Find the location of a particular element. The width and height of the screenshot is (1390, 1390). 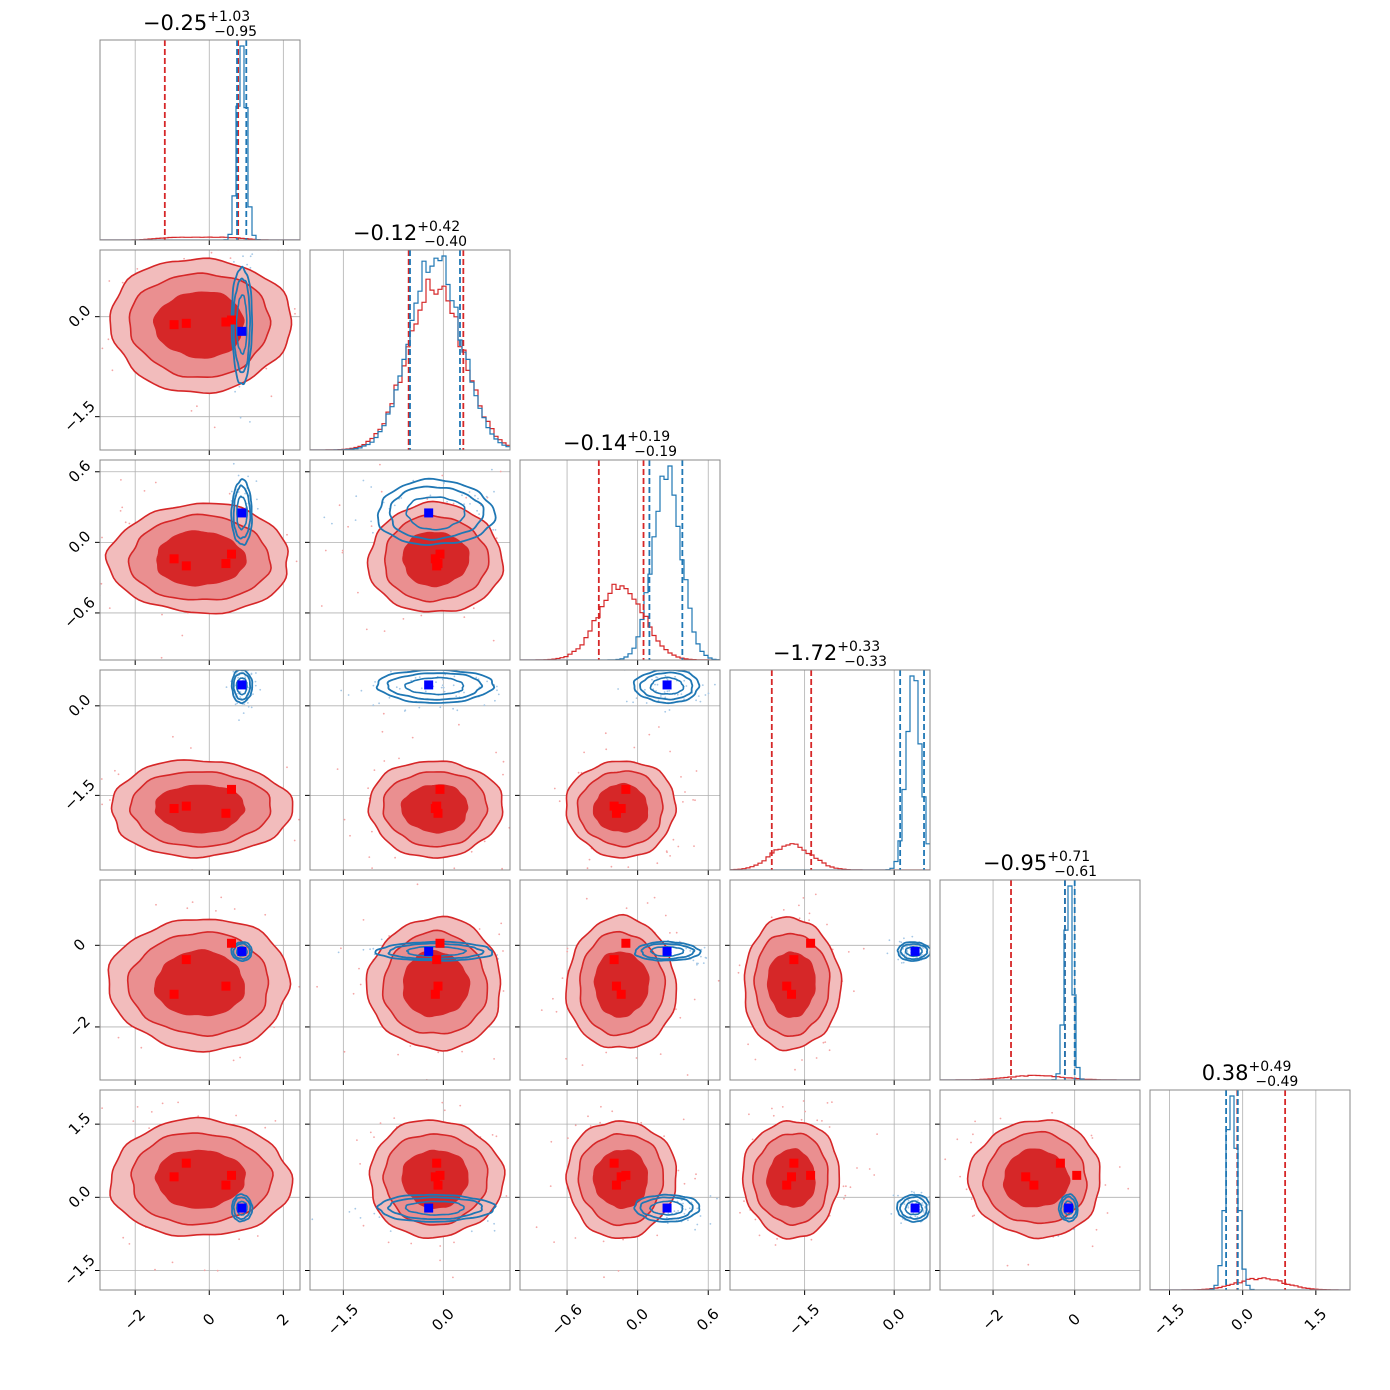

x-tick-label: 2 is located at coordinates (282, 1319).